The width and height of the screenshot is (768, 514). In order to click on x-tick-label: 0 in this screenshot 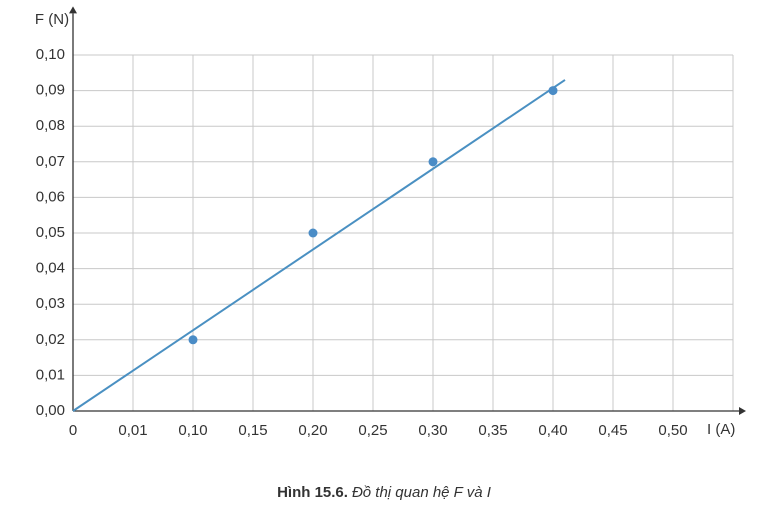, I will do `click(73, 430)`.